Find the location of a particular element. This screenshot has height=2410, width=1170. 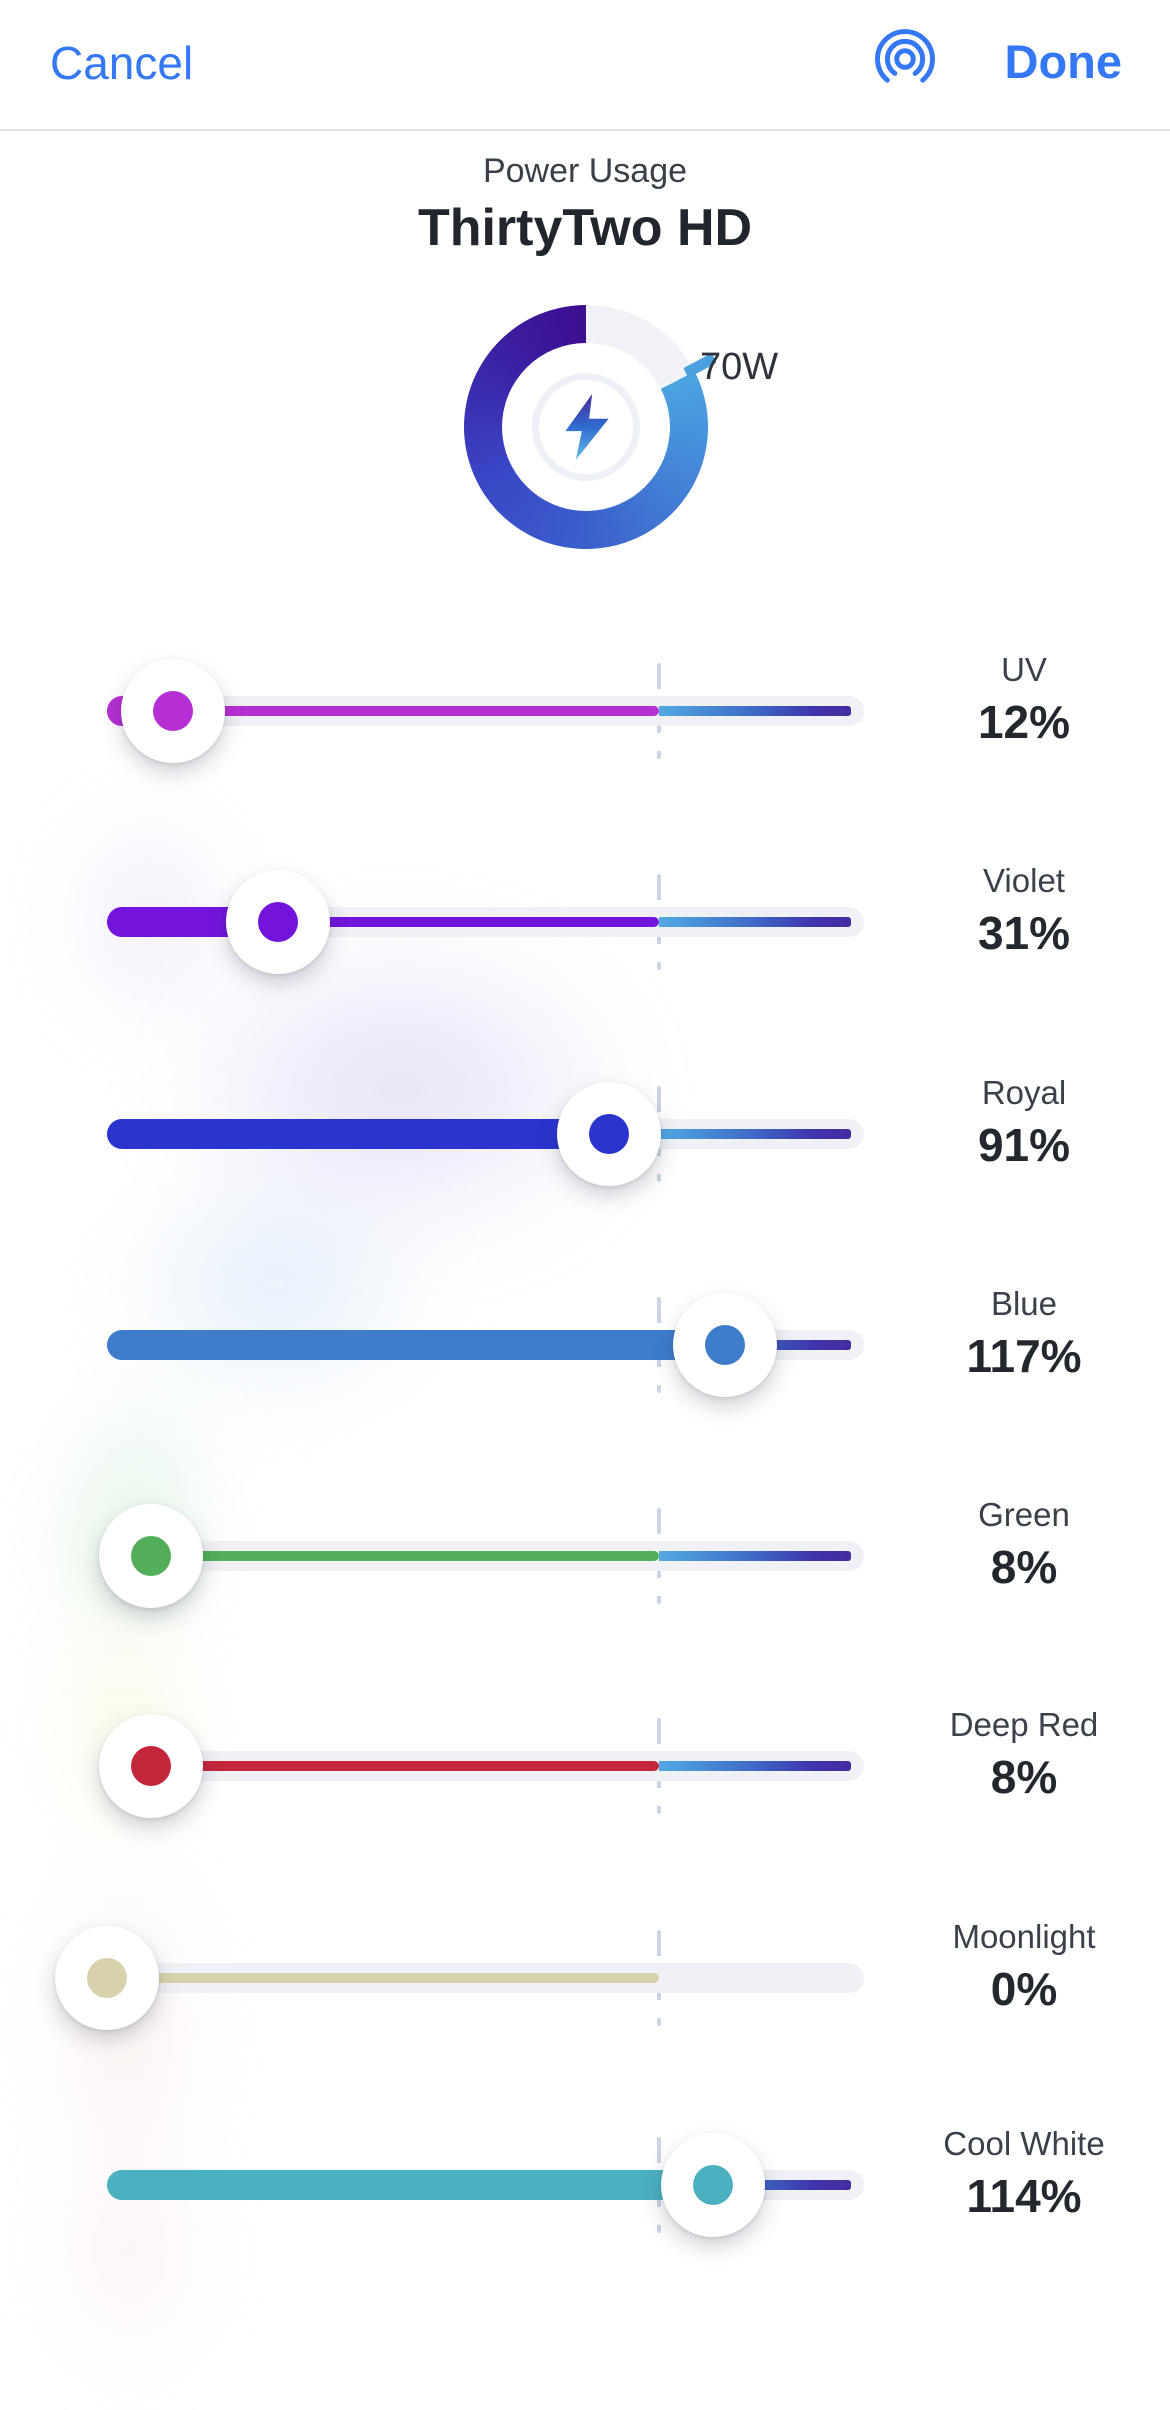

channel-name: Deep Red is located at coordinates (1024, 1724).